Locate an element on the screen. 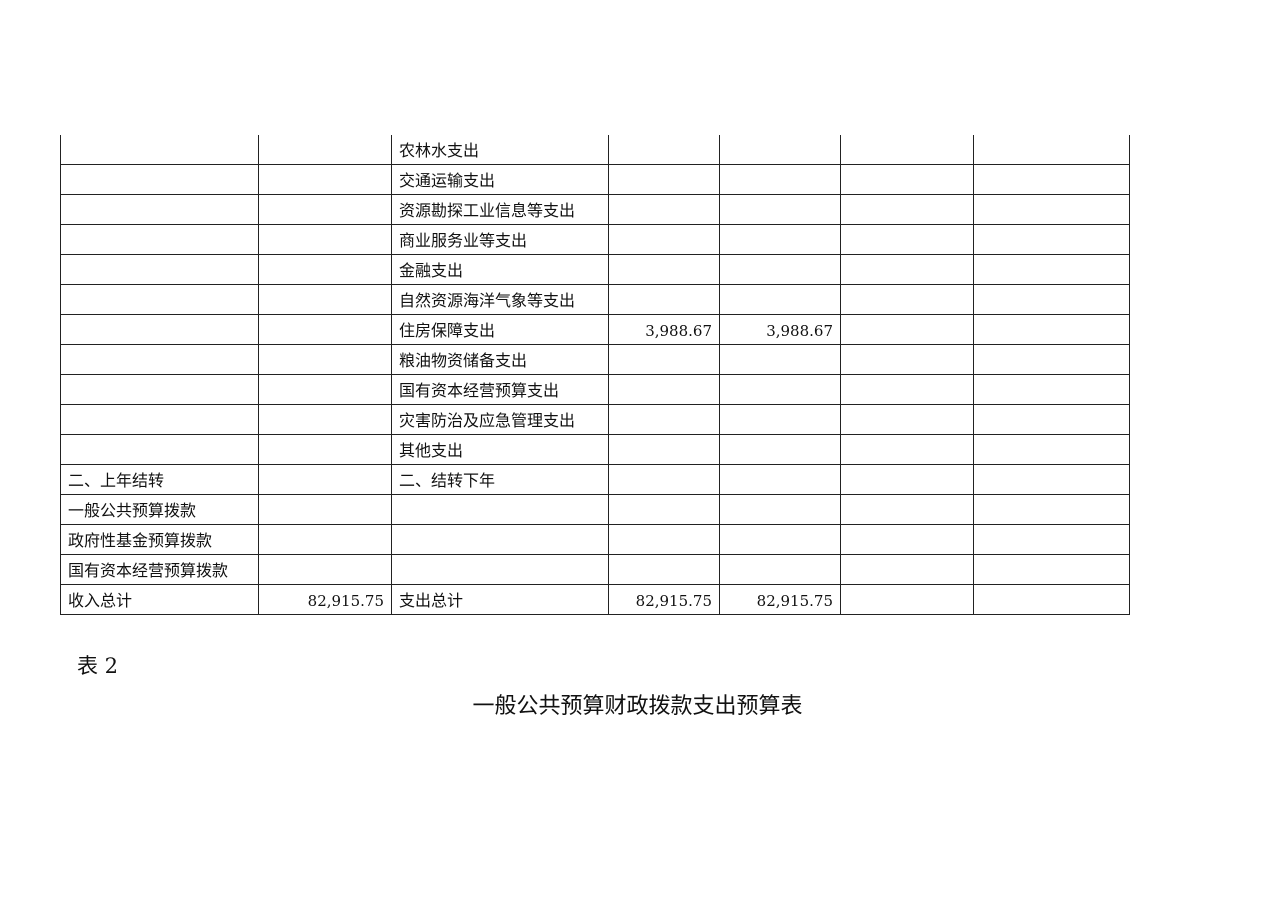 The width and height of the screenshot is (1269, 897). table-row: 资源勘探工业信息等支出 is located at coordinates (595, 209).